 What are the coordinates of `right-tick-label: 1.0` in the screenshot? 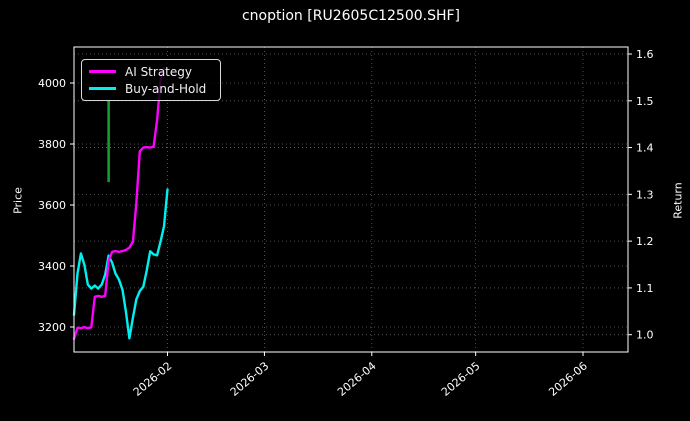 It's located at (645, 335).